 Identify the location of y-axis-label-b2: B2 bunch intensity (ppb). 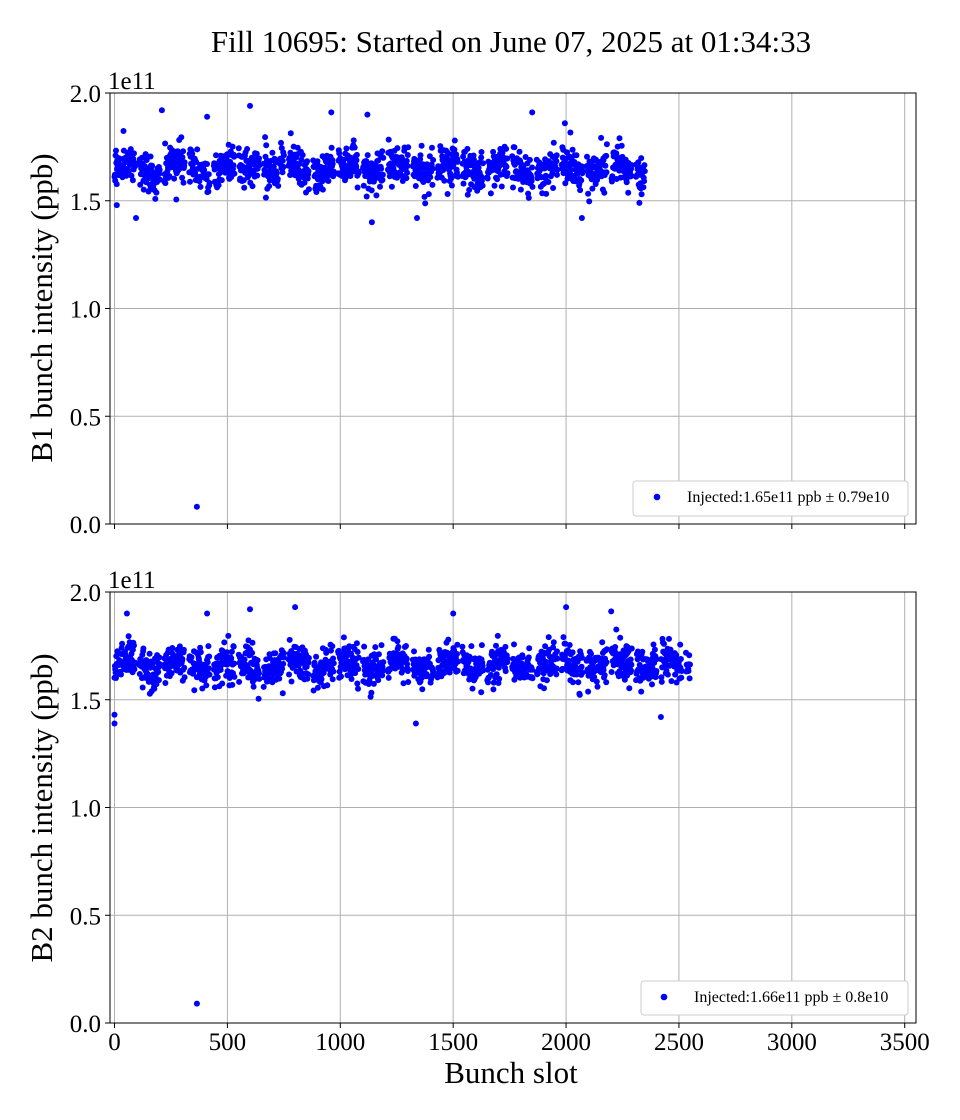
(41, 807).